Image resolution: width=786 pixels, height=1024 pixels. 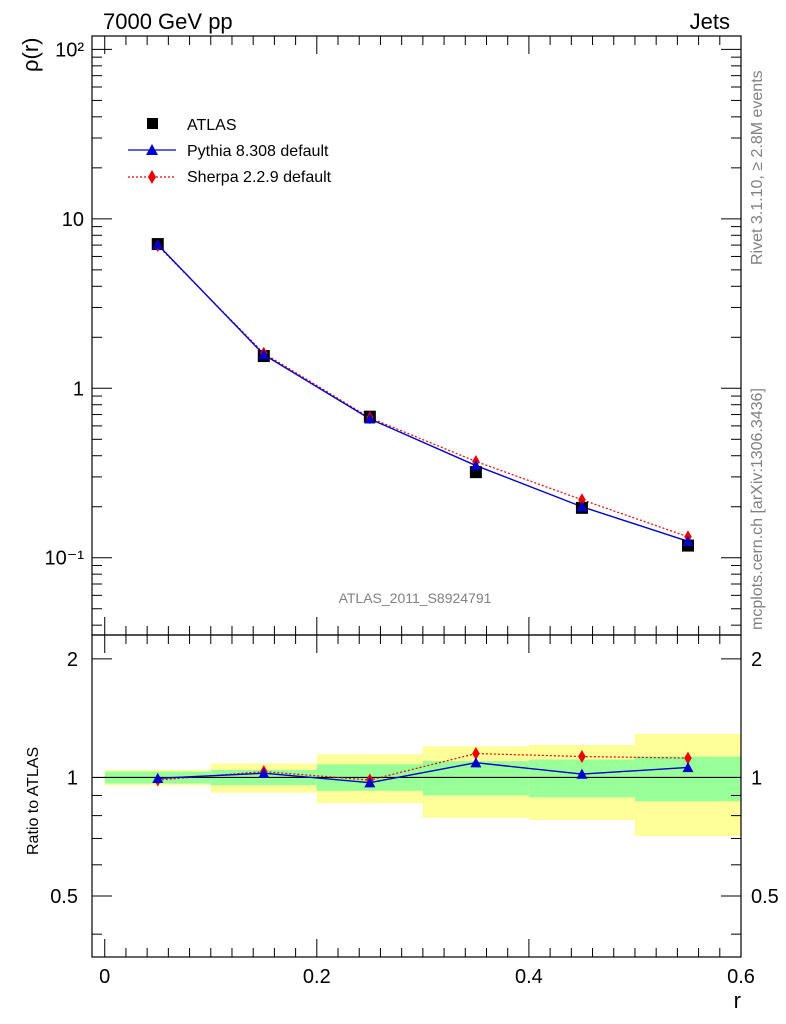 What do you see at coordinates (710, 21) in the screenshot?
I see `header-right-label: Jets` at bounding box center [710, 21].